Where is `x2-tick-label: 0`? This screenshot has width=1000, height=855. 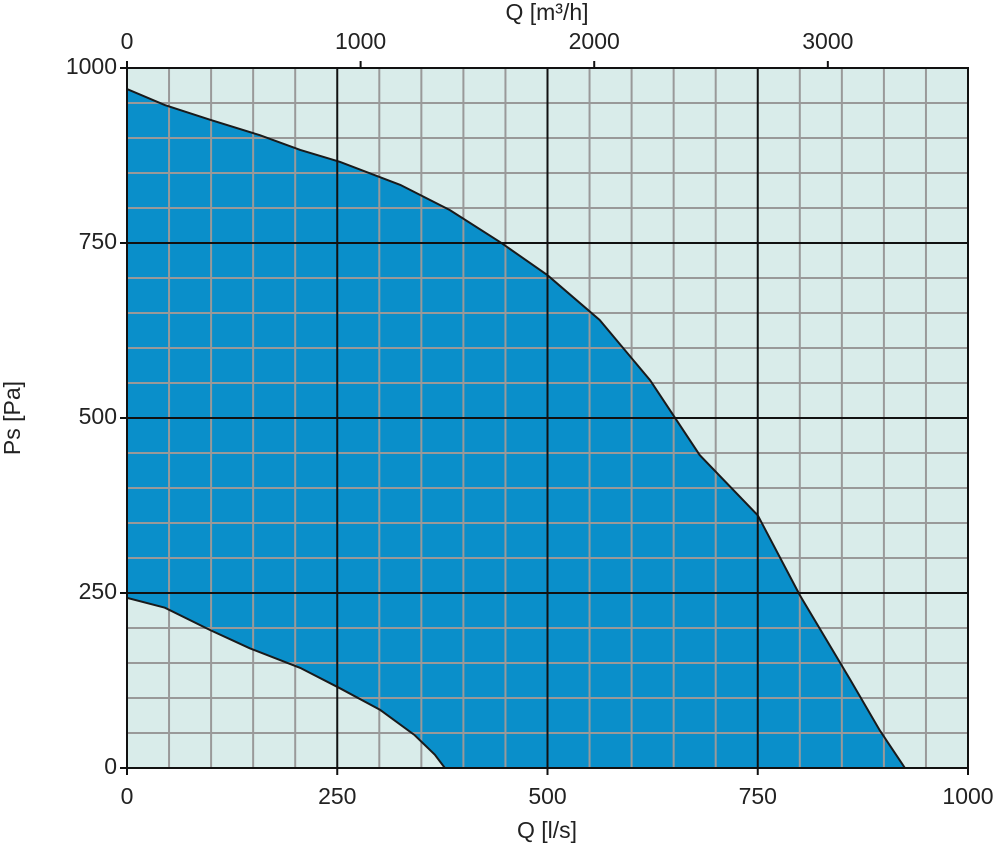
x2-tick-label: 0 is located at coordinates (127, 41).